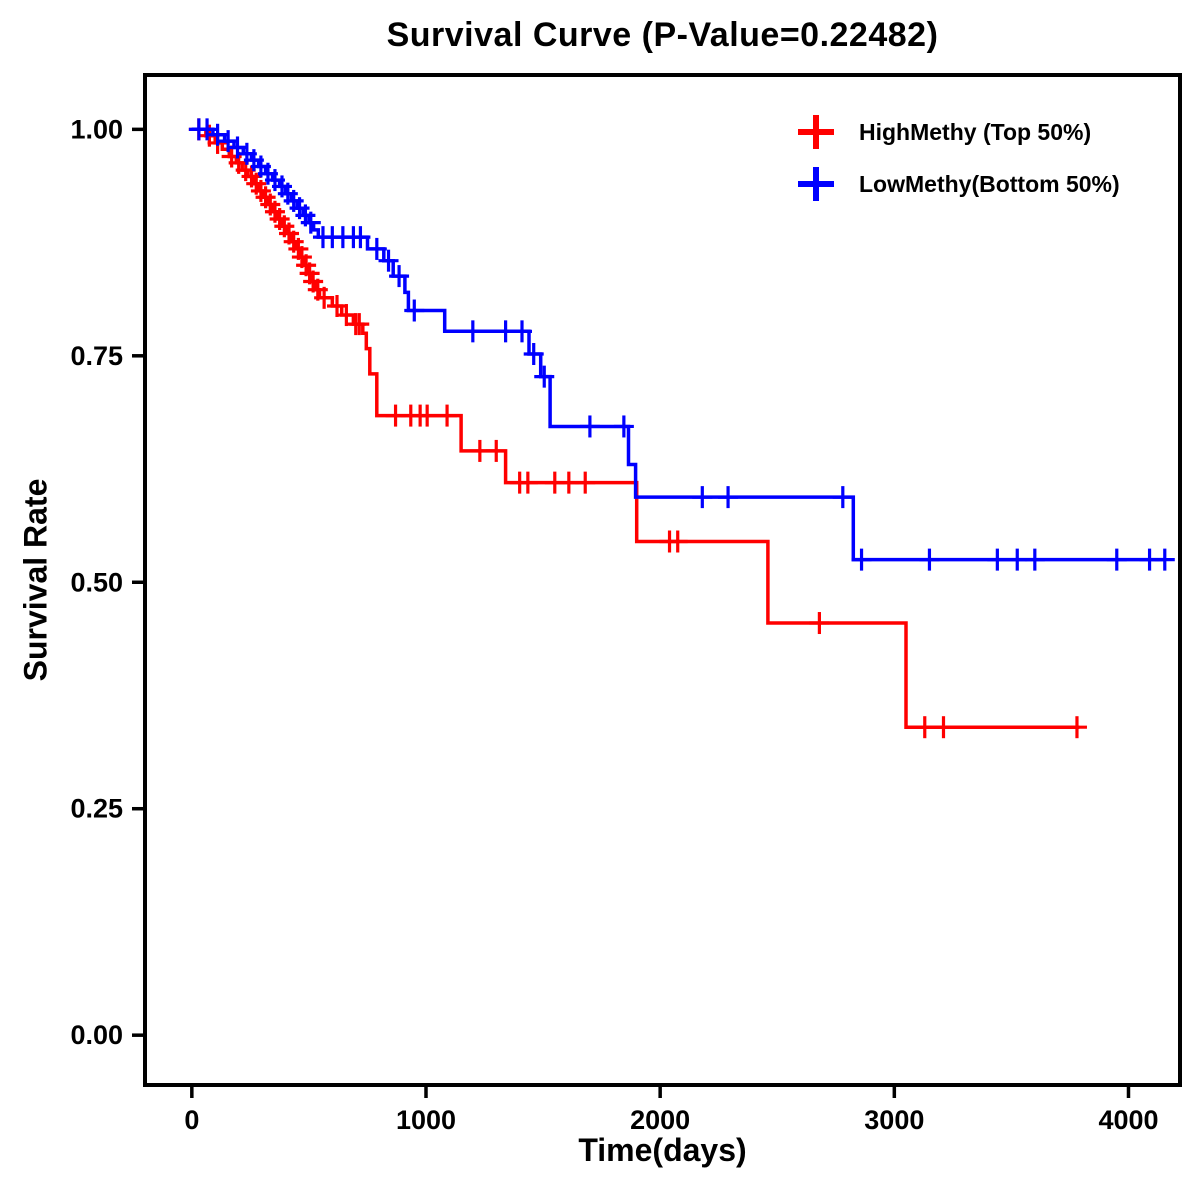 This screenshot has height=1200, width=1200. Describe the element at coordinates (96, 582) in the screenshot. I see `y-tick-label: 0.50` at that location.